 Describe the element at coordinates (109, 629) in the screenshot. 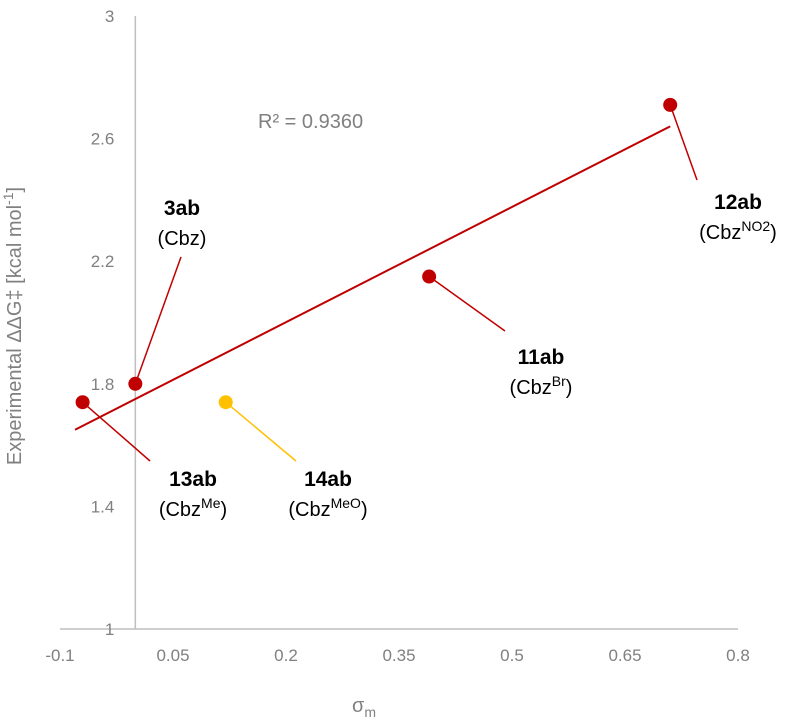

I see `y-tick-label: 1` at that location.